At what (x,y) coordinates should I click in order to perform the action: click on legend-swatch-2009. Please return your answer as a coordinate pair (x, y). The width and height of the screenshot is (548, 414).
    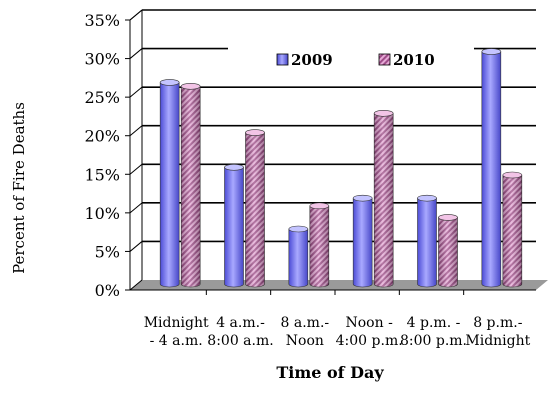
    Looking at the image, I should click on (282, 59).